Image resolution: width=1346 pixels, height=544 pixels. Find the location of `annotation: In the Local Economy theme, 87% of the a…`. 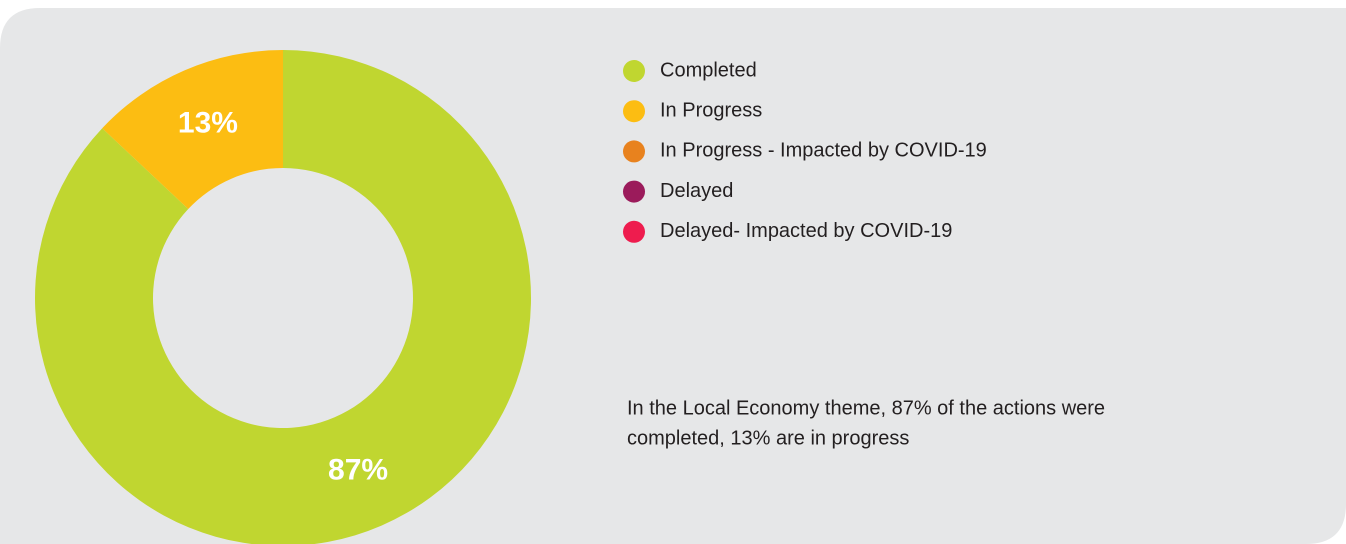

annotation: In the Local Economy theme, 87% of the a… is located at coordinates (866, 408).